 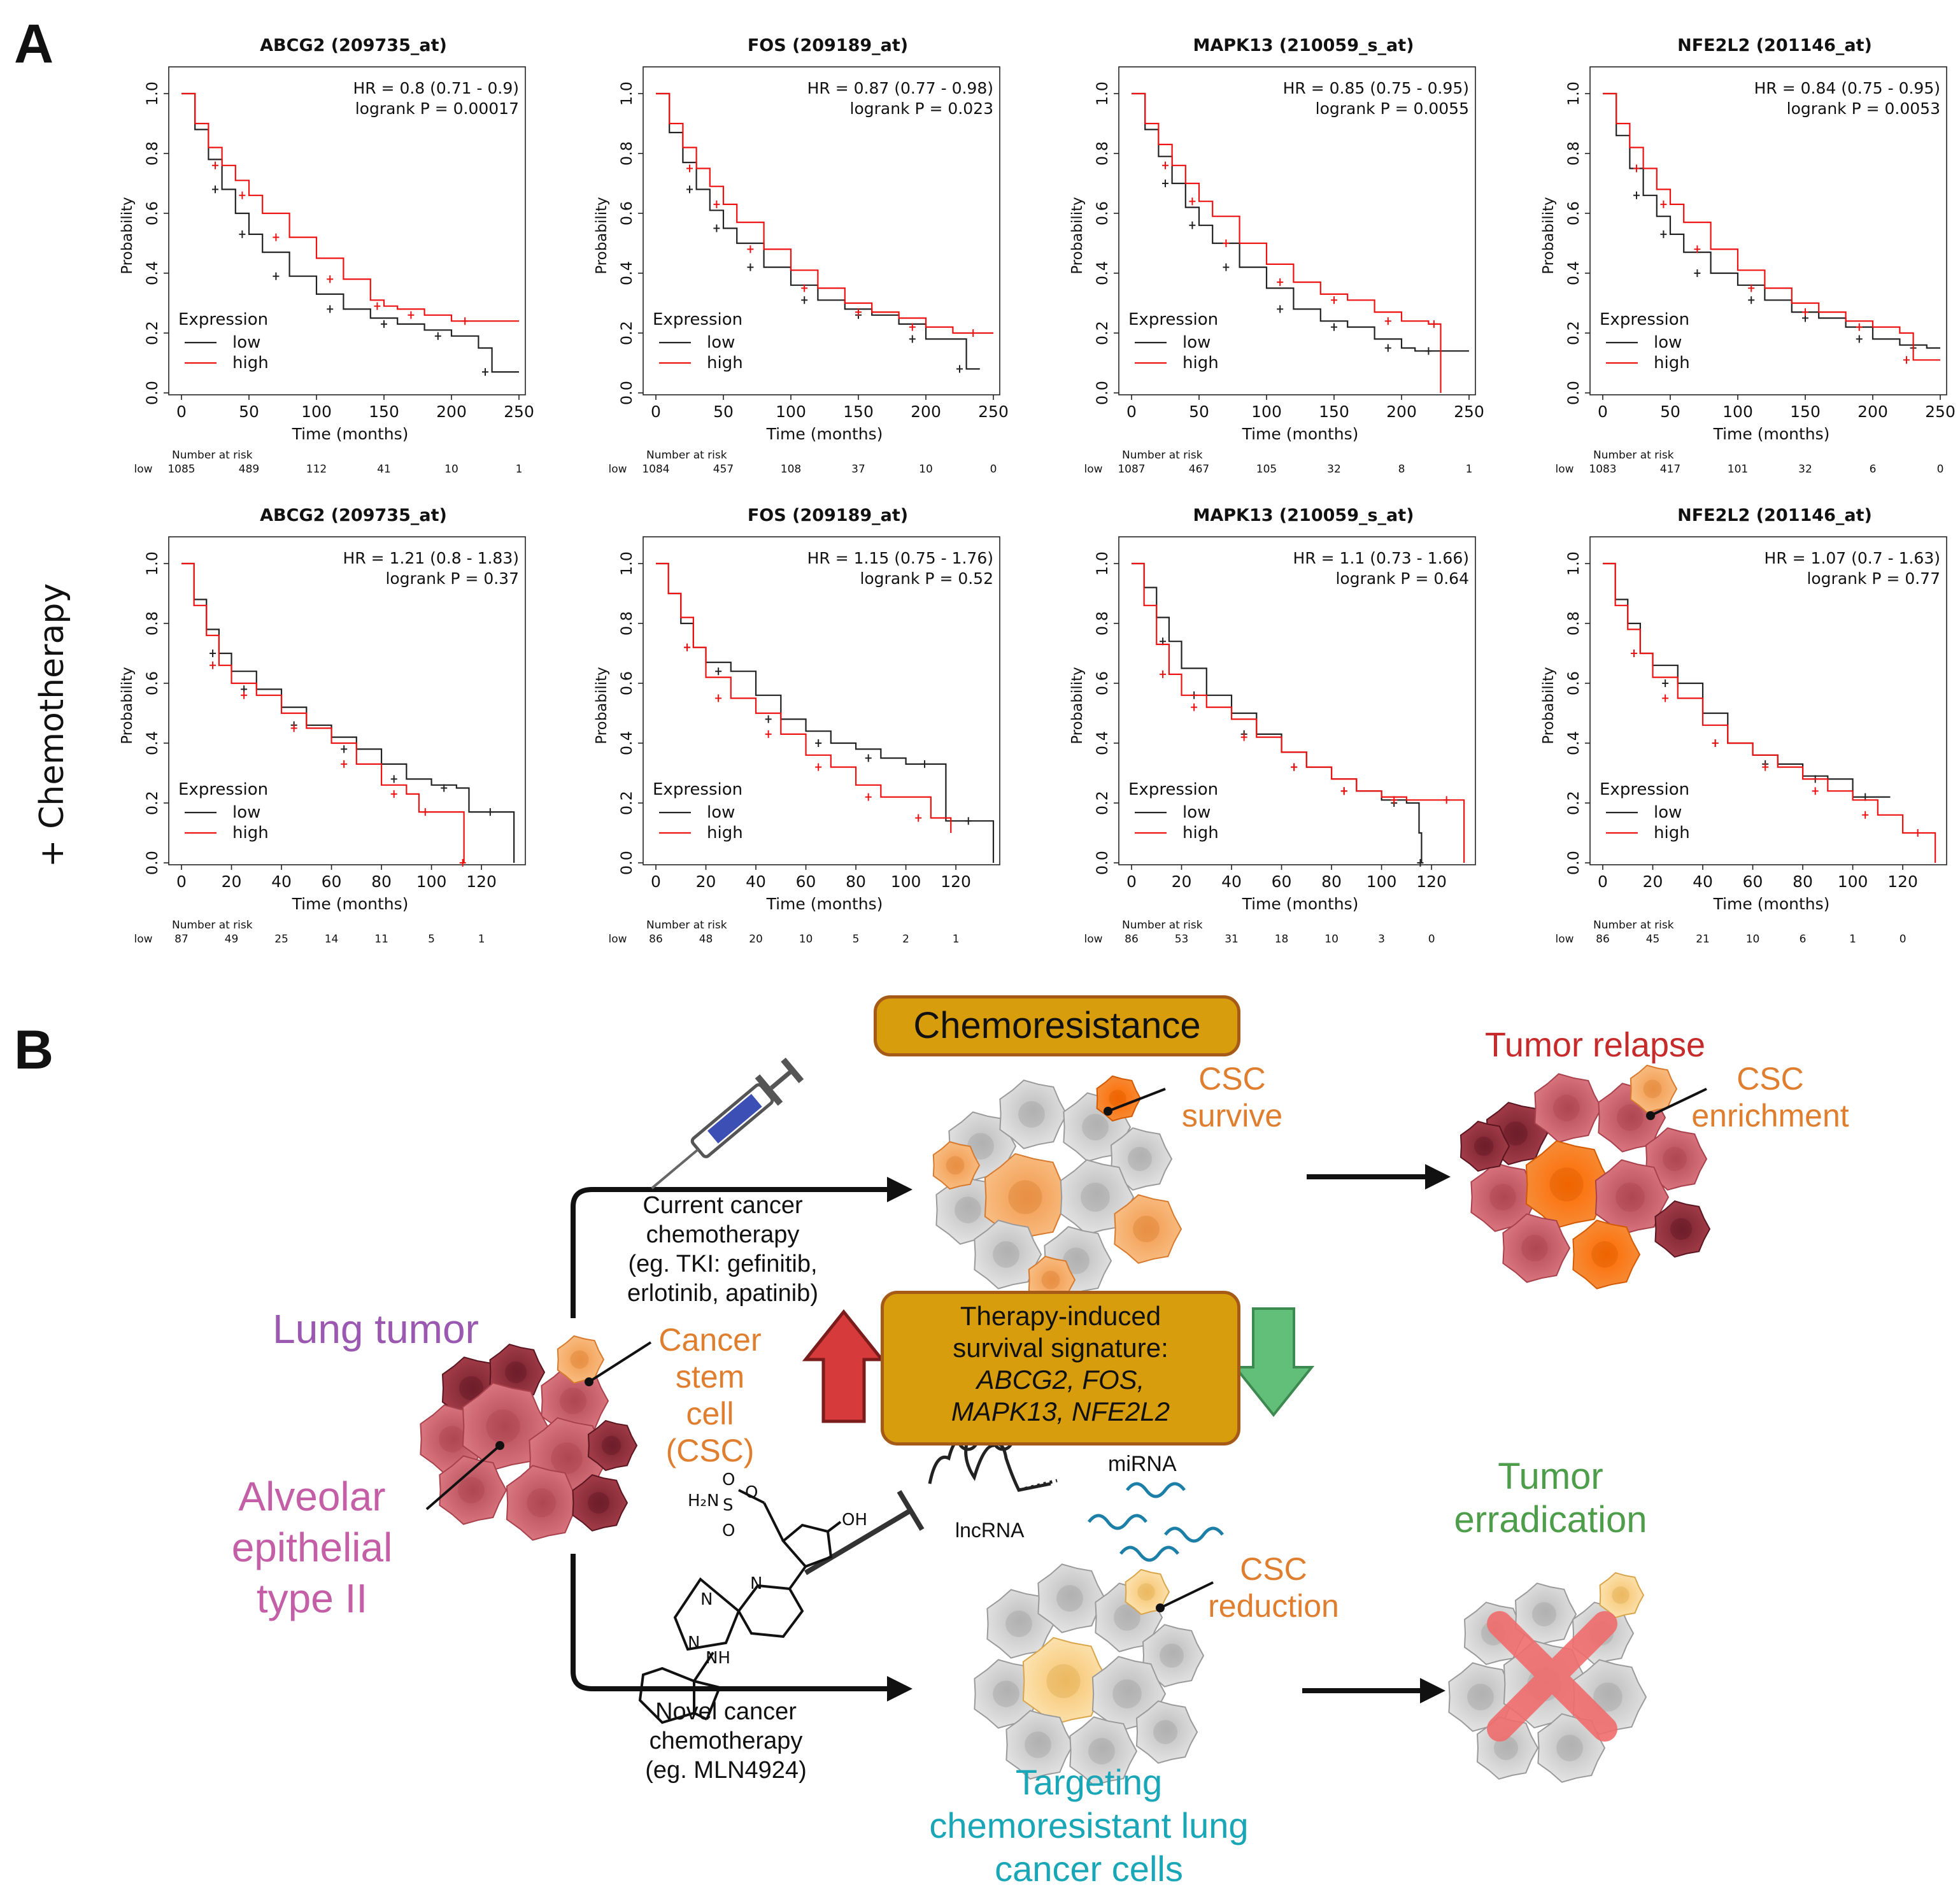 I want to click on risk-value-high: 1081, so click(x=181, y=478).